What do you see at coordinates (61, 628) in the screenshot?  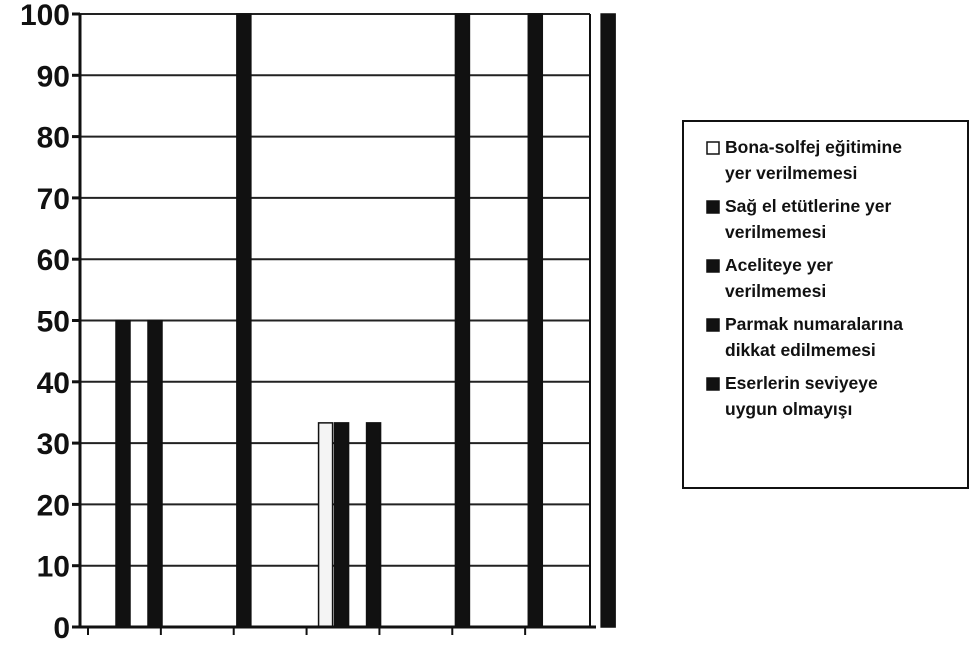 I see `y-tick-label: 0` at bounding box center [61, 628].